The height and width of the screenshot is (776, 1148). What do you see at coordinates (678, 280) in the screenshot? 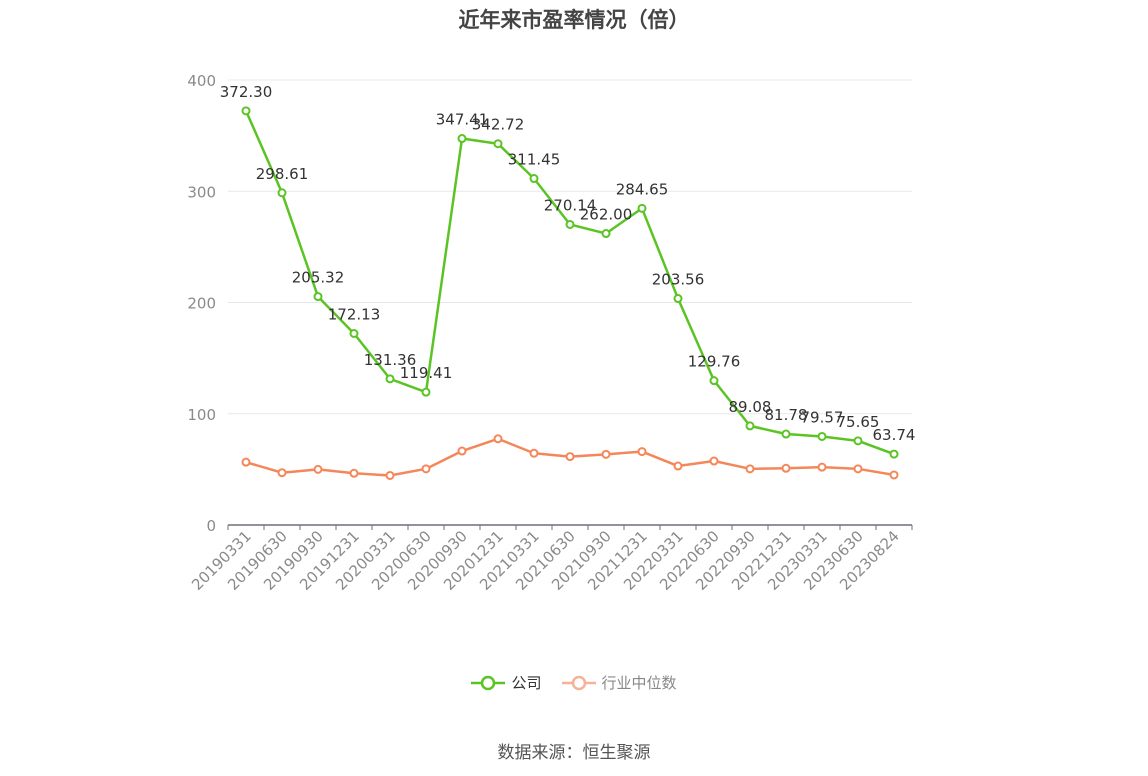
I see `data-label: 203.56` at bounding box center [678, 280].